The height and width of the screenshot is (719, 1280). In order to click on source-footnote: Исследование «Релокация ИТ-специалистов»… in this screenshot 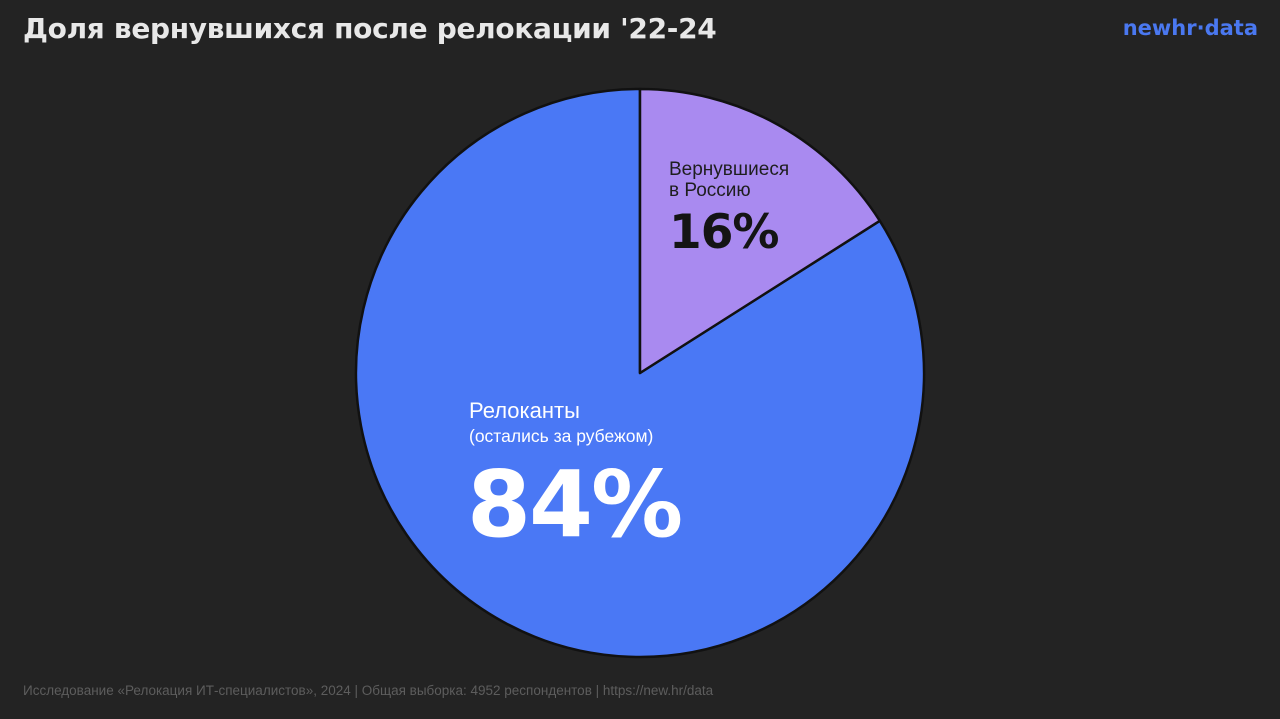, I will do `click(368, 690)`.